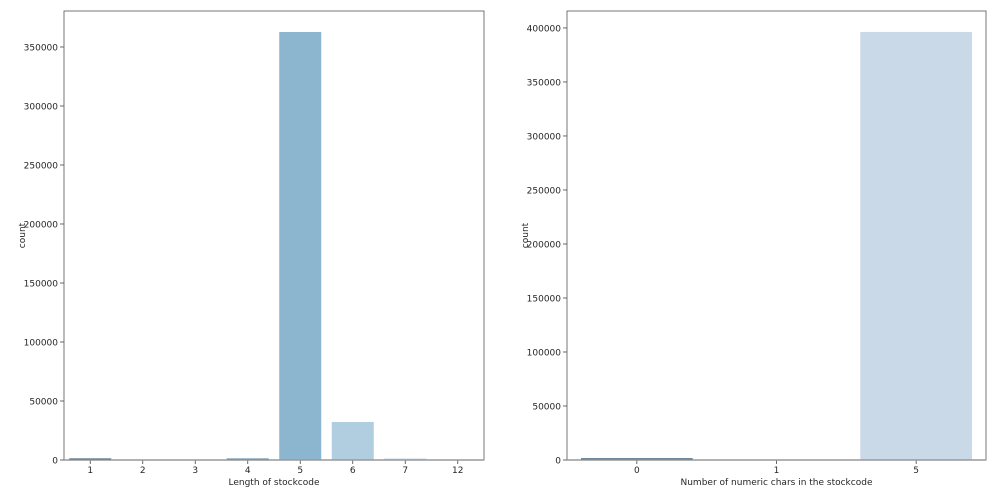 The height and width of the screenshot is (498, 1000). What do you see at coordinates (143, 471) in the screenshot?
I see `x-tick-label: 2` at bounding box center [143, 471].